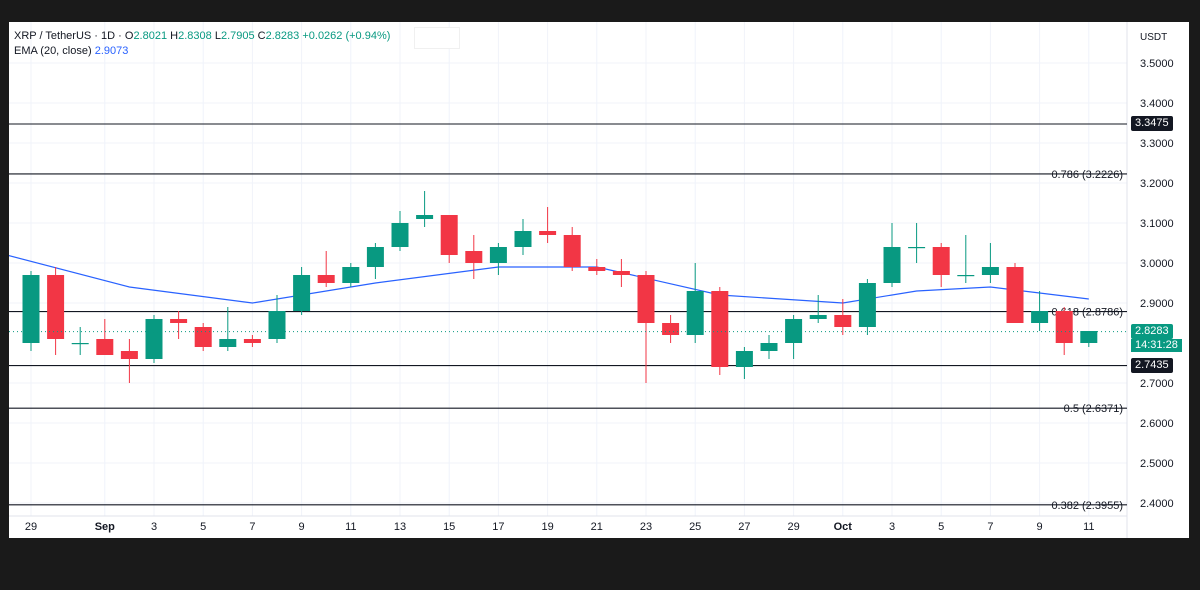  What do you see at coordinates (1154, 37) in the screenshot?
I see `axis-unit-label: USDT` at bounding box center [1154, 37].